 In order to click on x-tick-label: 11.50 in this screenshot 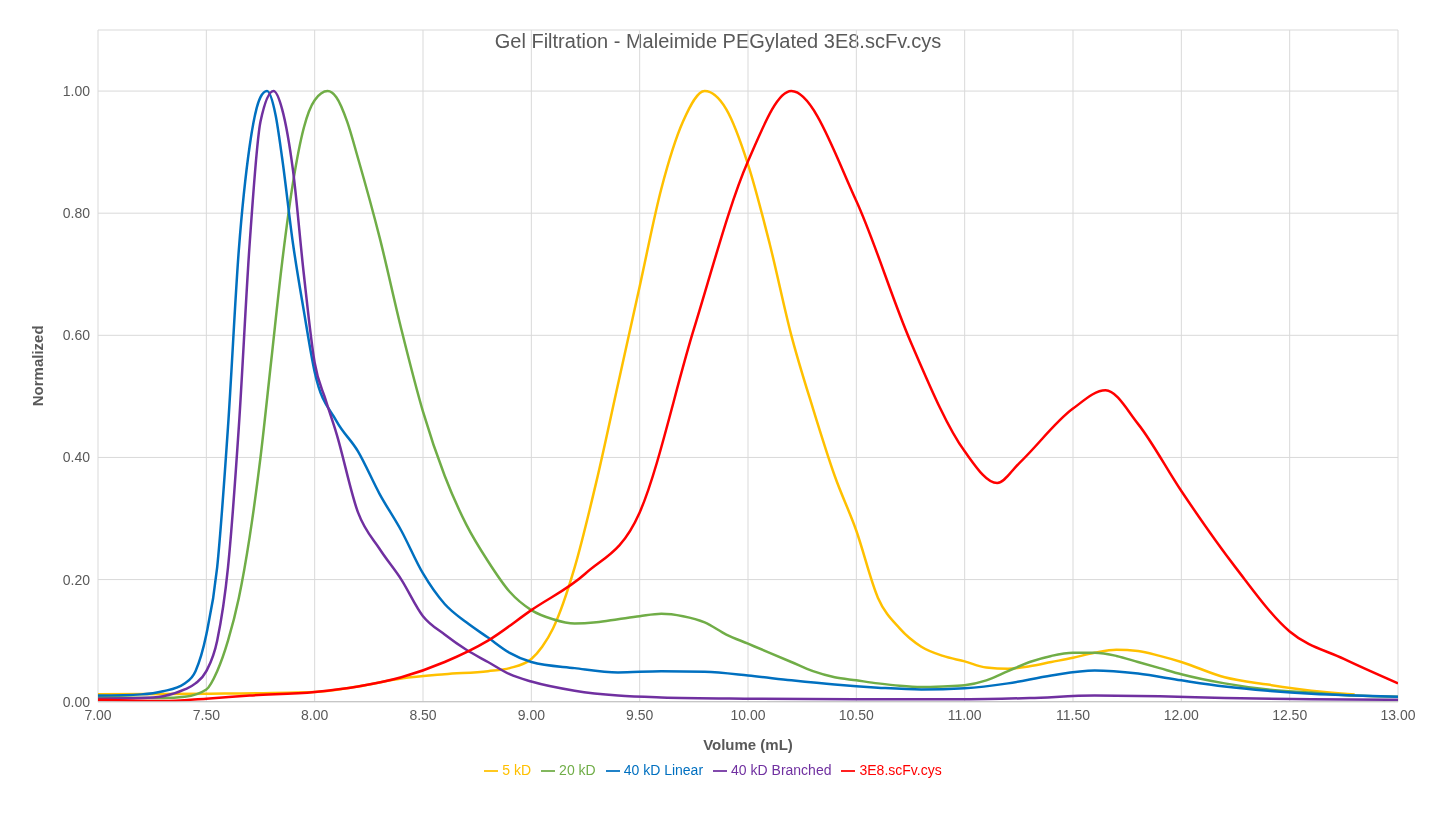, I will do `click(1073, 714)`.